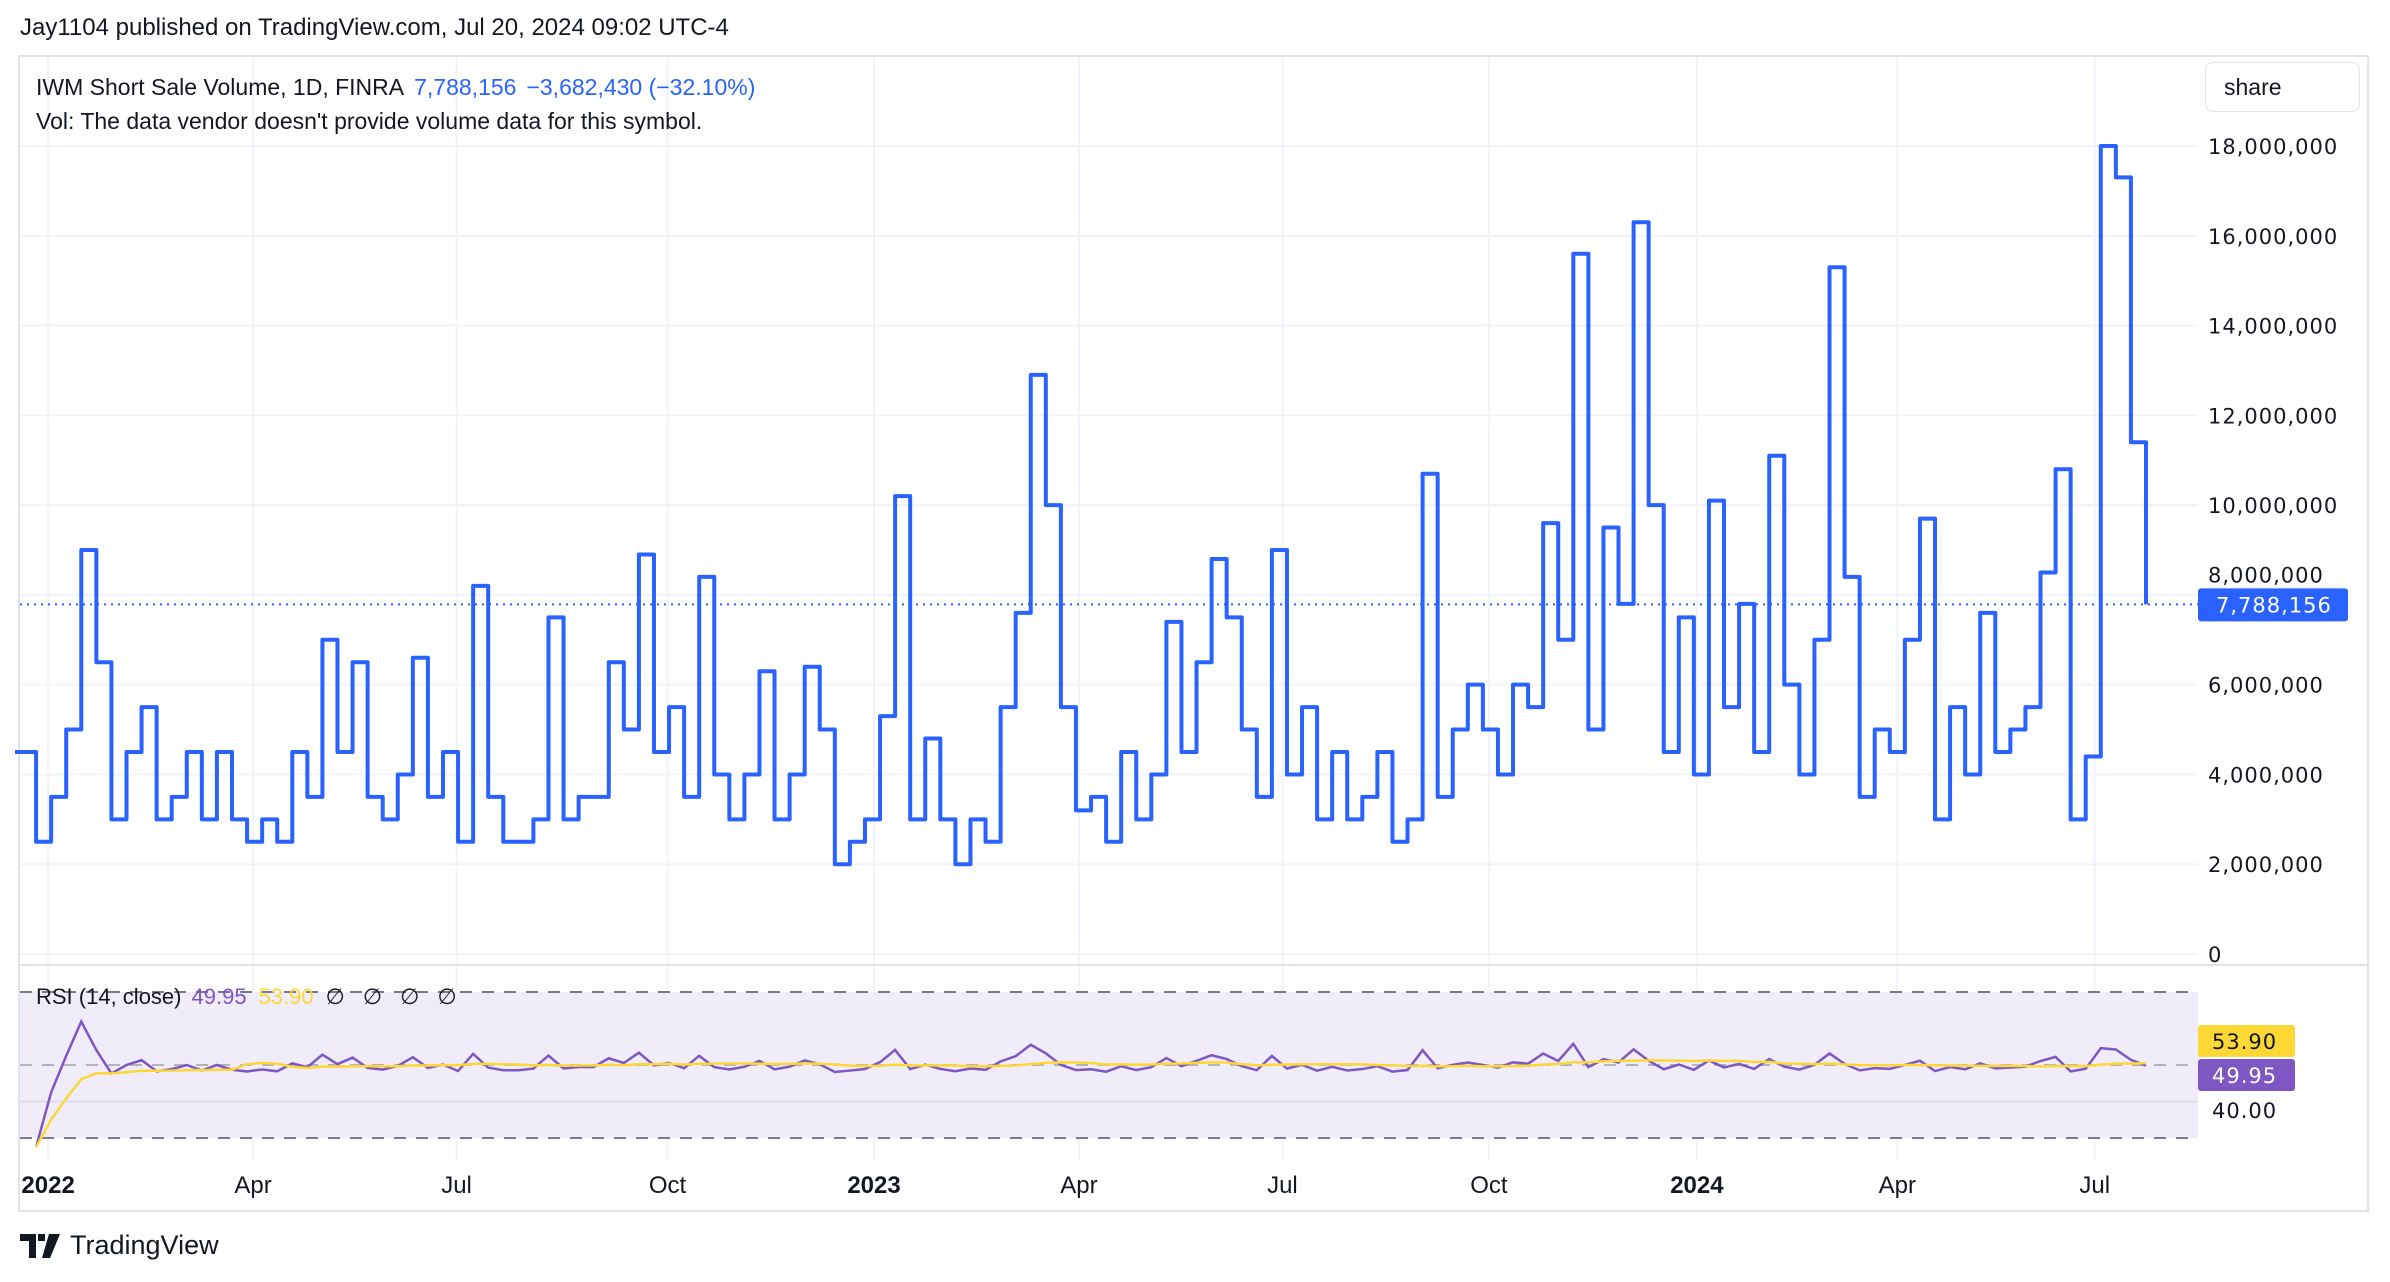  Describe the element at coordinates (2273, 147) in the screenshot. I see `y-tick-label: 18,000,000` at that location.